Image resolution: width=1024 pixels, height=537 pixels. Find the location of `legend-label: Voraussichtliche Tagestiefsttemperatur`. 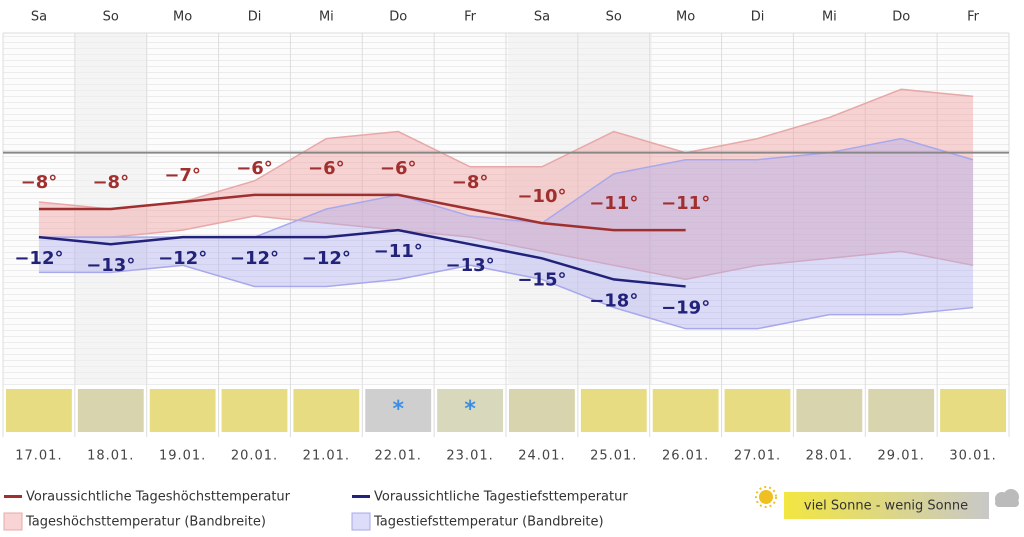

legend-label: Voraussichtliche Tagestiefsttemperatur is located at coordinates (501, 497).